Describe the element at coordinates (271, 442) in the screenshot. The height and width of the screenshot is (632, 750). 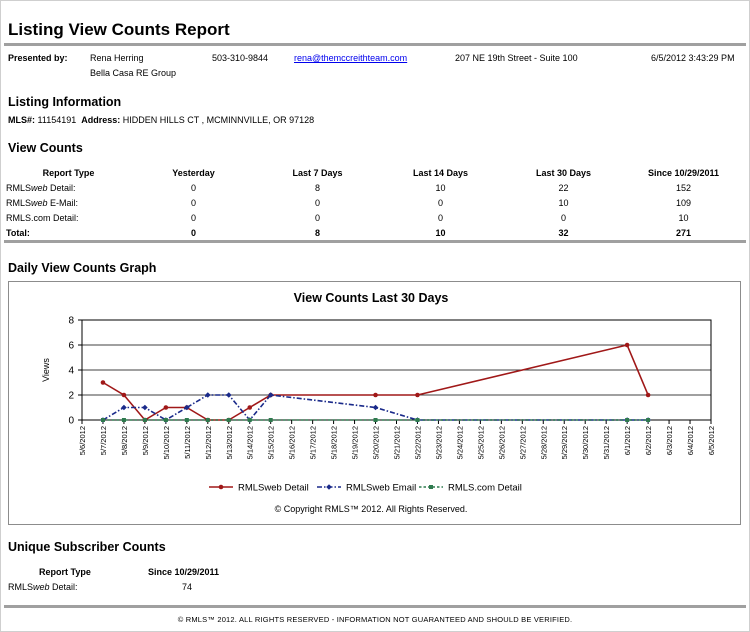
I see `x-tick-label: 5/15/2012` at that location.